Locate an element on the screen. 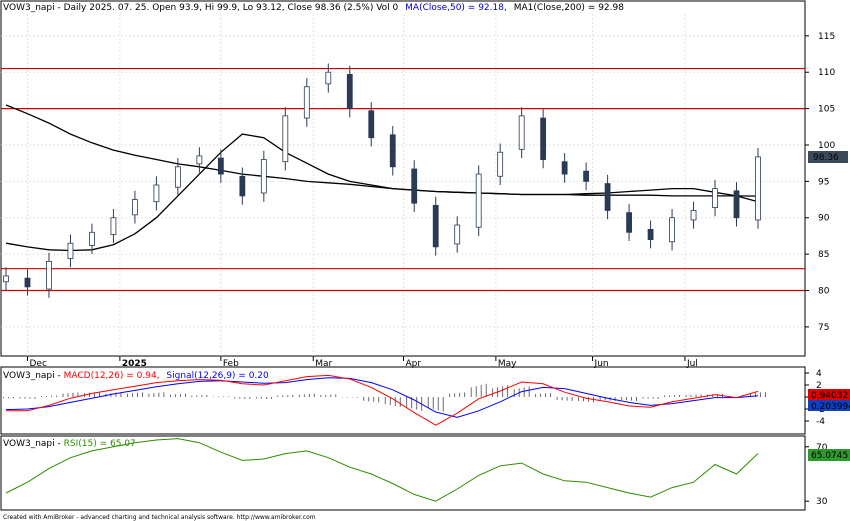  last-price-label: 98.36 is located at coordinates (826, 158).